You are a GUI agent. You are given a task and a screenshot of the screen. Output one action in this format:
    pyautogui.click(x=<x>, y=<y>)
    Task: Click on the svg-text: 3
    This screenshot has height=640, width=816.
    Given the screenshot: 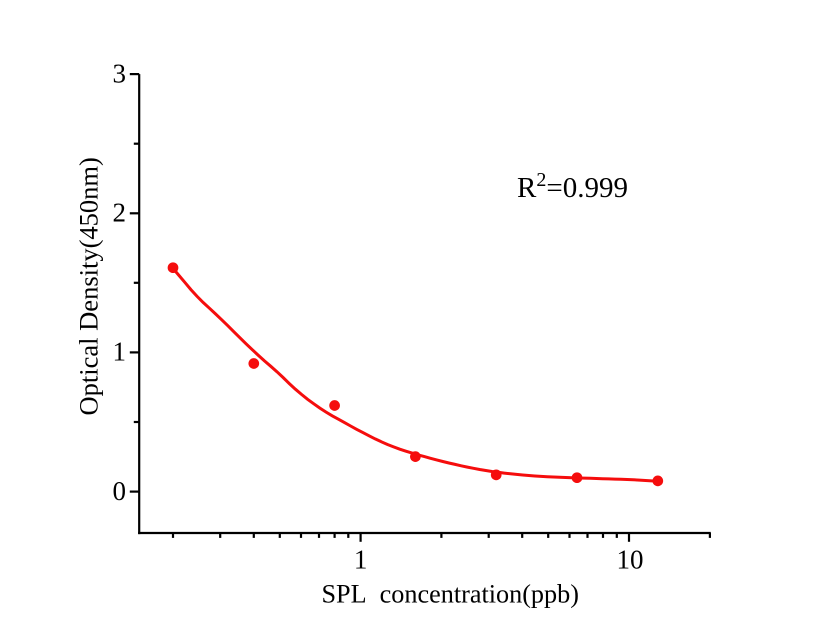 What is the action you would take?
    pyautogui.click(x=120, y=73)
    